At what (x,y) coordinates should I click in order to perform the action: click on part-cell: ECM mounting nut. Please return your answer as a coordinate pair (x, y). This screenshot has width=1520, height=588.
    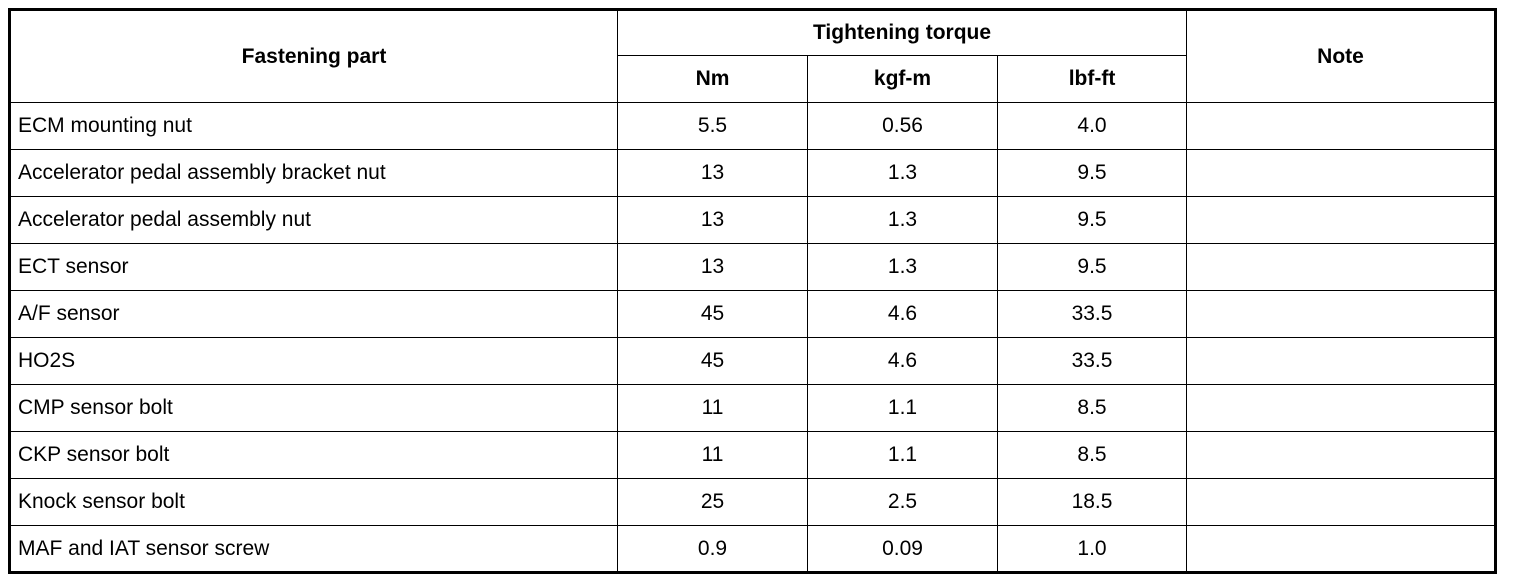
    Looking at the image, I should click on (313, 126).